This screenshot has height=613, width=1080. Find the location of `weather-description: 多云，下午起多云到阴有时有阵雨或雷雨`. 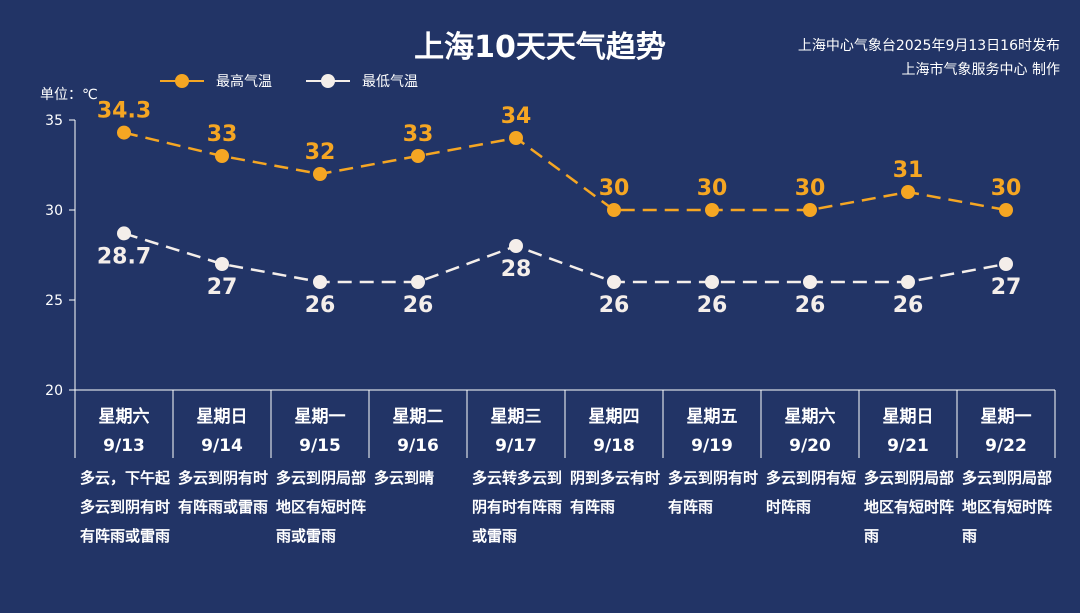

weather-description: 多云，下午起多云到阴有时有阵雨或雷雨 is located at coordinates (125, 507).